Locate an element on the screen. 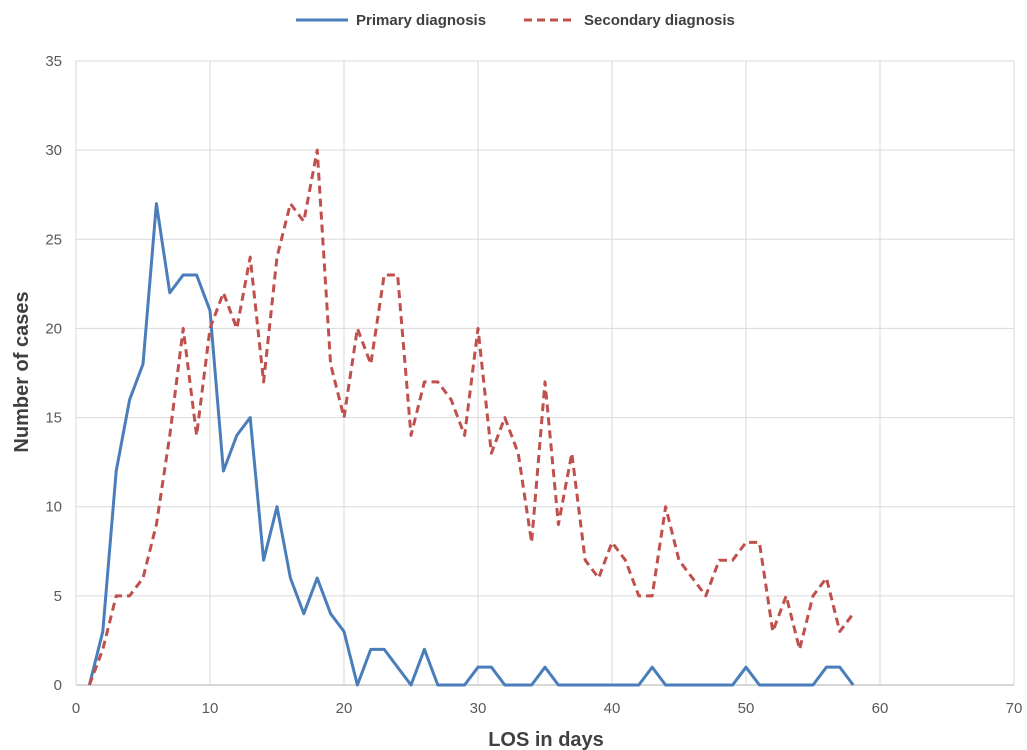 Image resolution: width=1027 pixels, height=750 pixels. x-tick-label: 10 is located at coordinates (210, 708).